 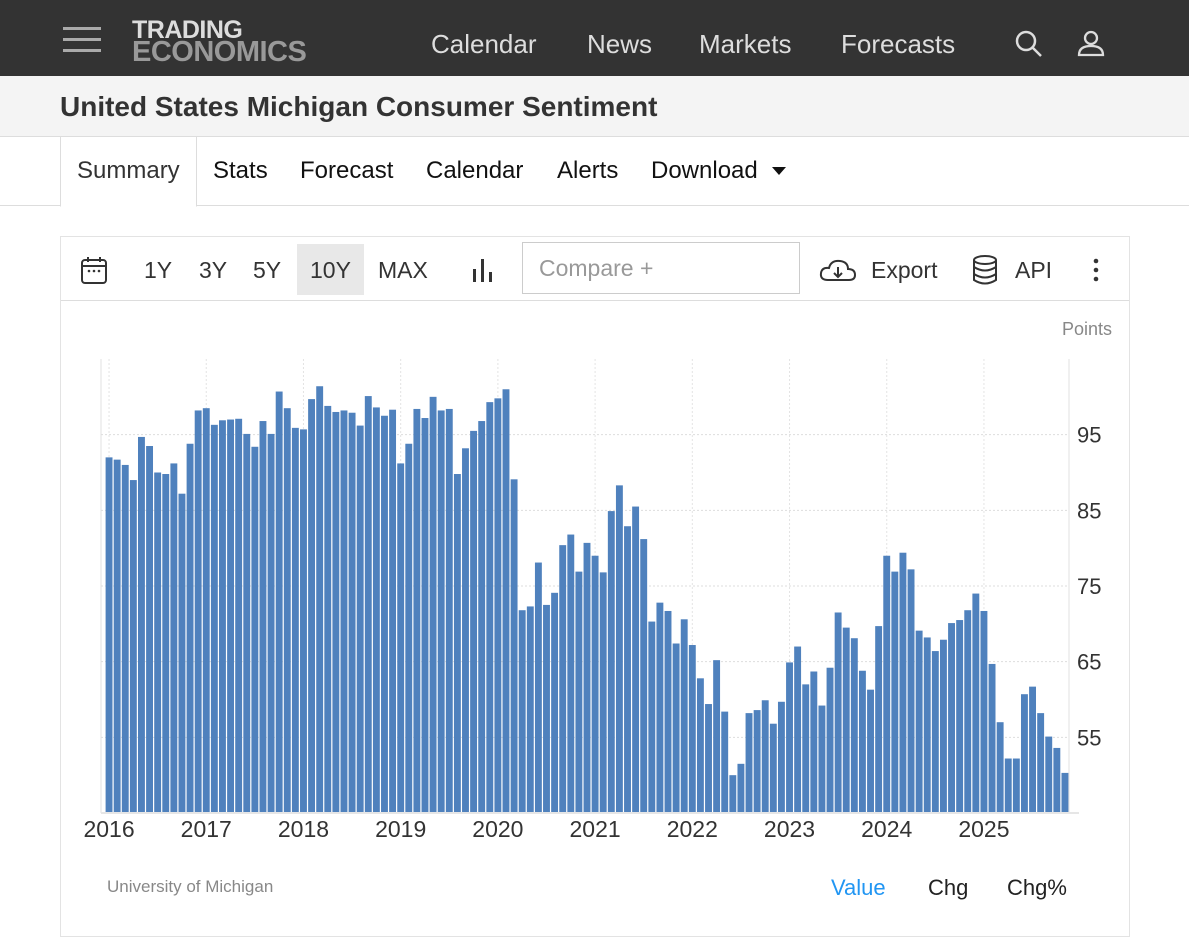 What do you see at coordinates (484, 270) in the screenshot?
I see `bar-chart-icon` at bounding box center [484, 270].